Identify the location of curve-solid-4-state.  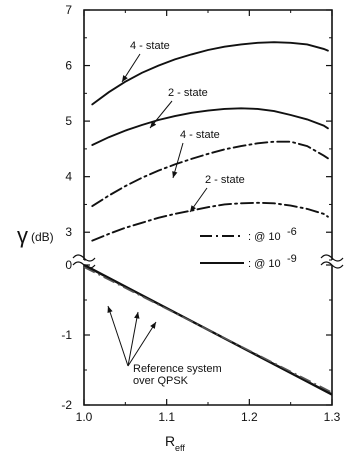
(210, 73).